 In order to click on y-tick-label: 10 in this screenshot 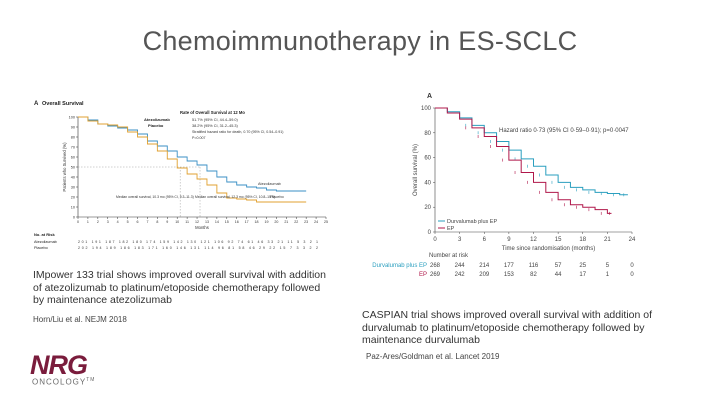, I will do `click(73, 208)`.